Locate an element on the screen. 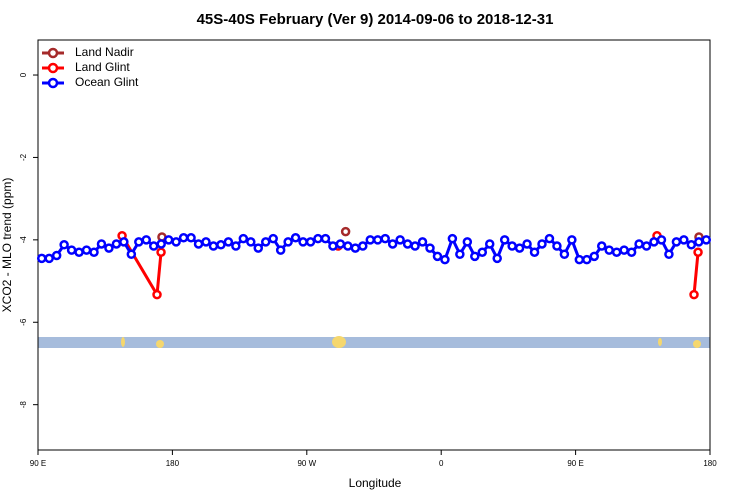  y-tick-label: -8 is located at coordinates (23, 405).